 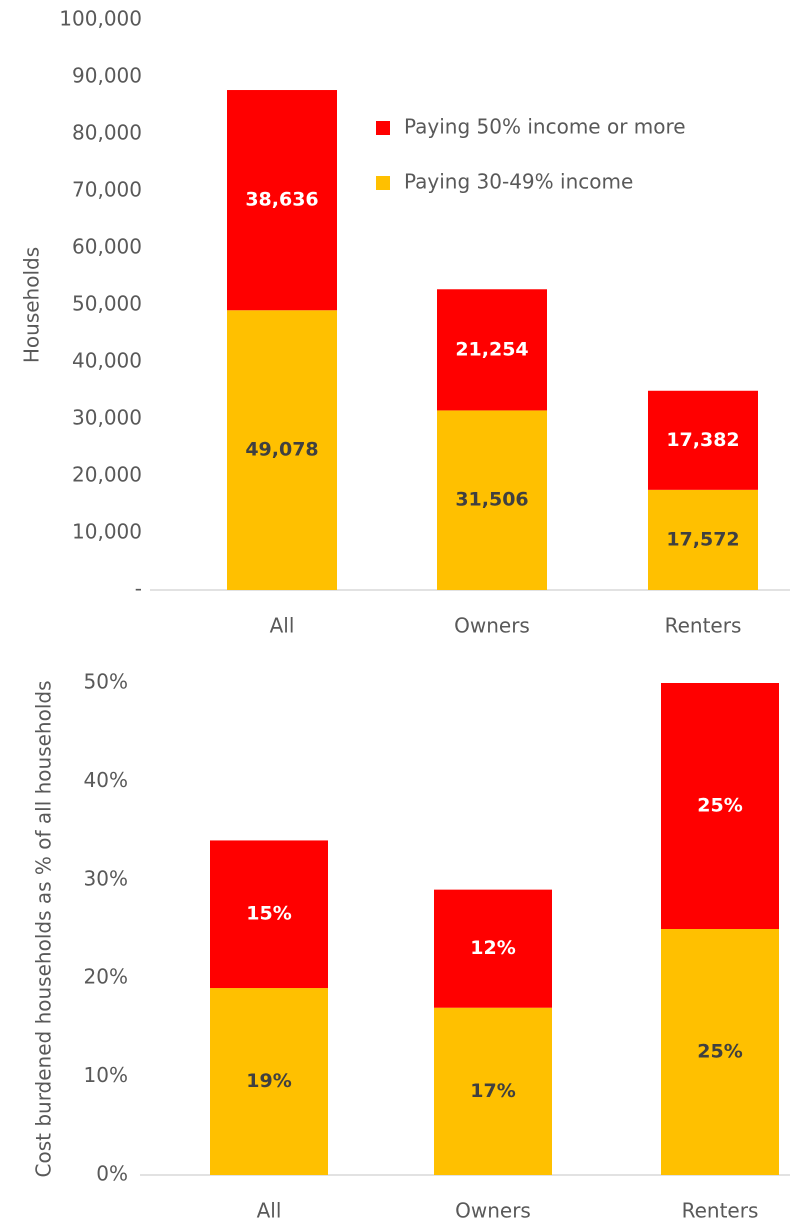 I want to click on y-tick-label: 20,000, so click(x=107, y=475).